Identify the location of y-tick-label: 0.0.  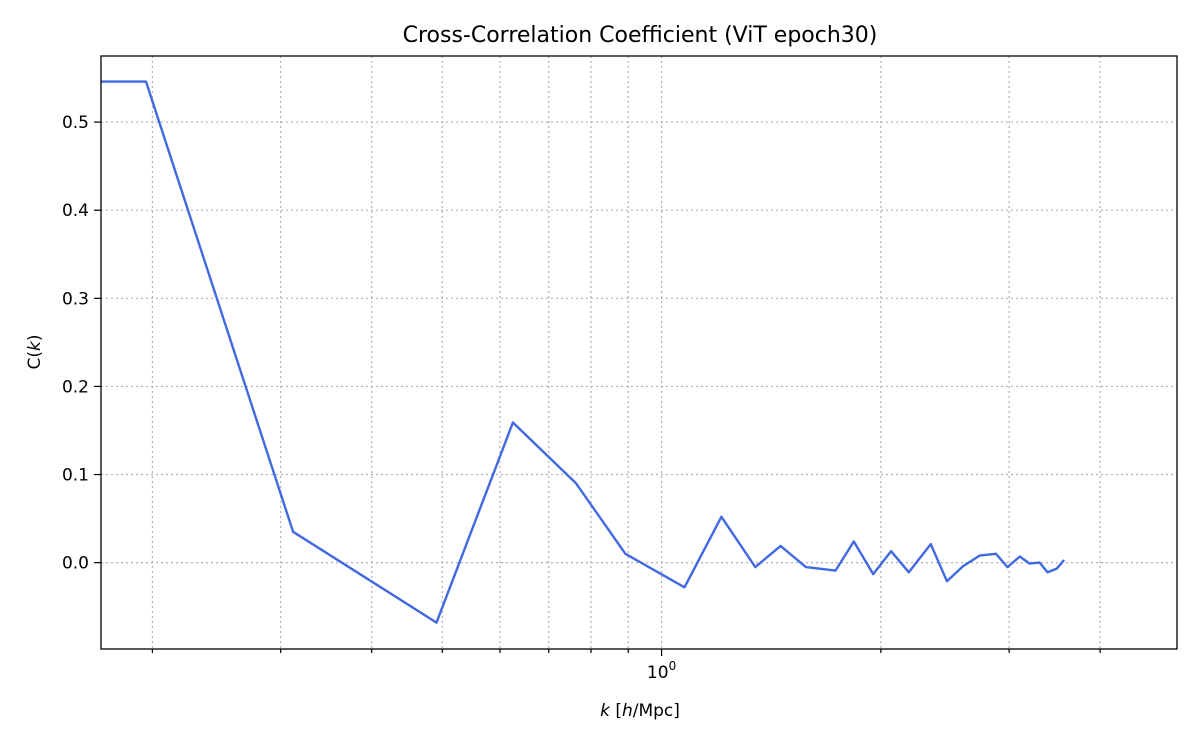
(75, 564).